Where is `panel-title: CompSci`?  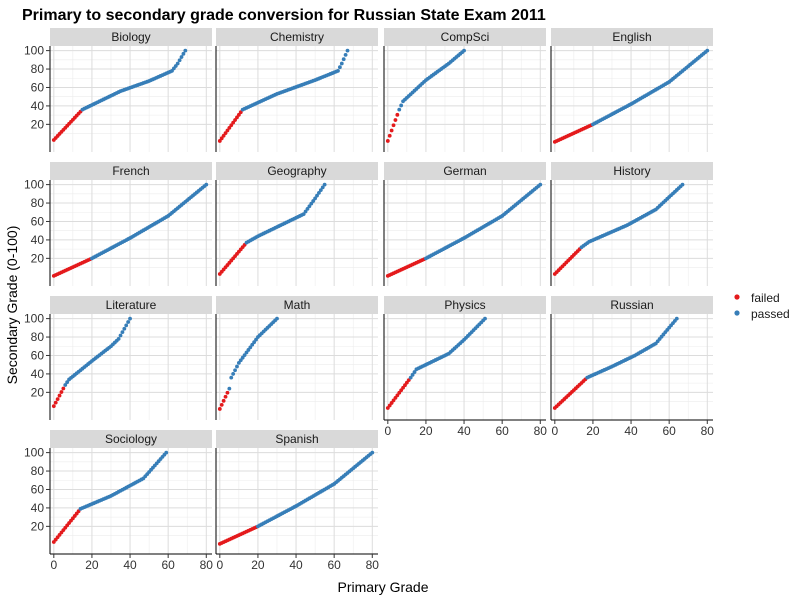
panel-title: CompSci is located at coordinates (465, 37).